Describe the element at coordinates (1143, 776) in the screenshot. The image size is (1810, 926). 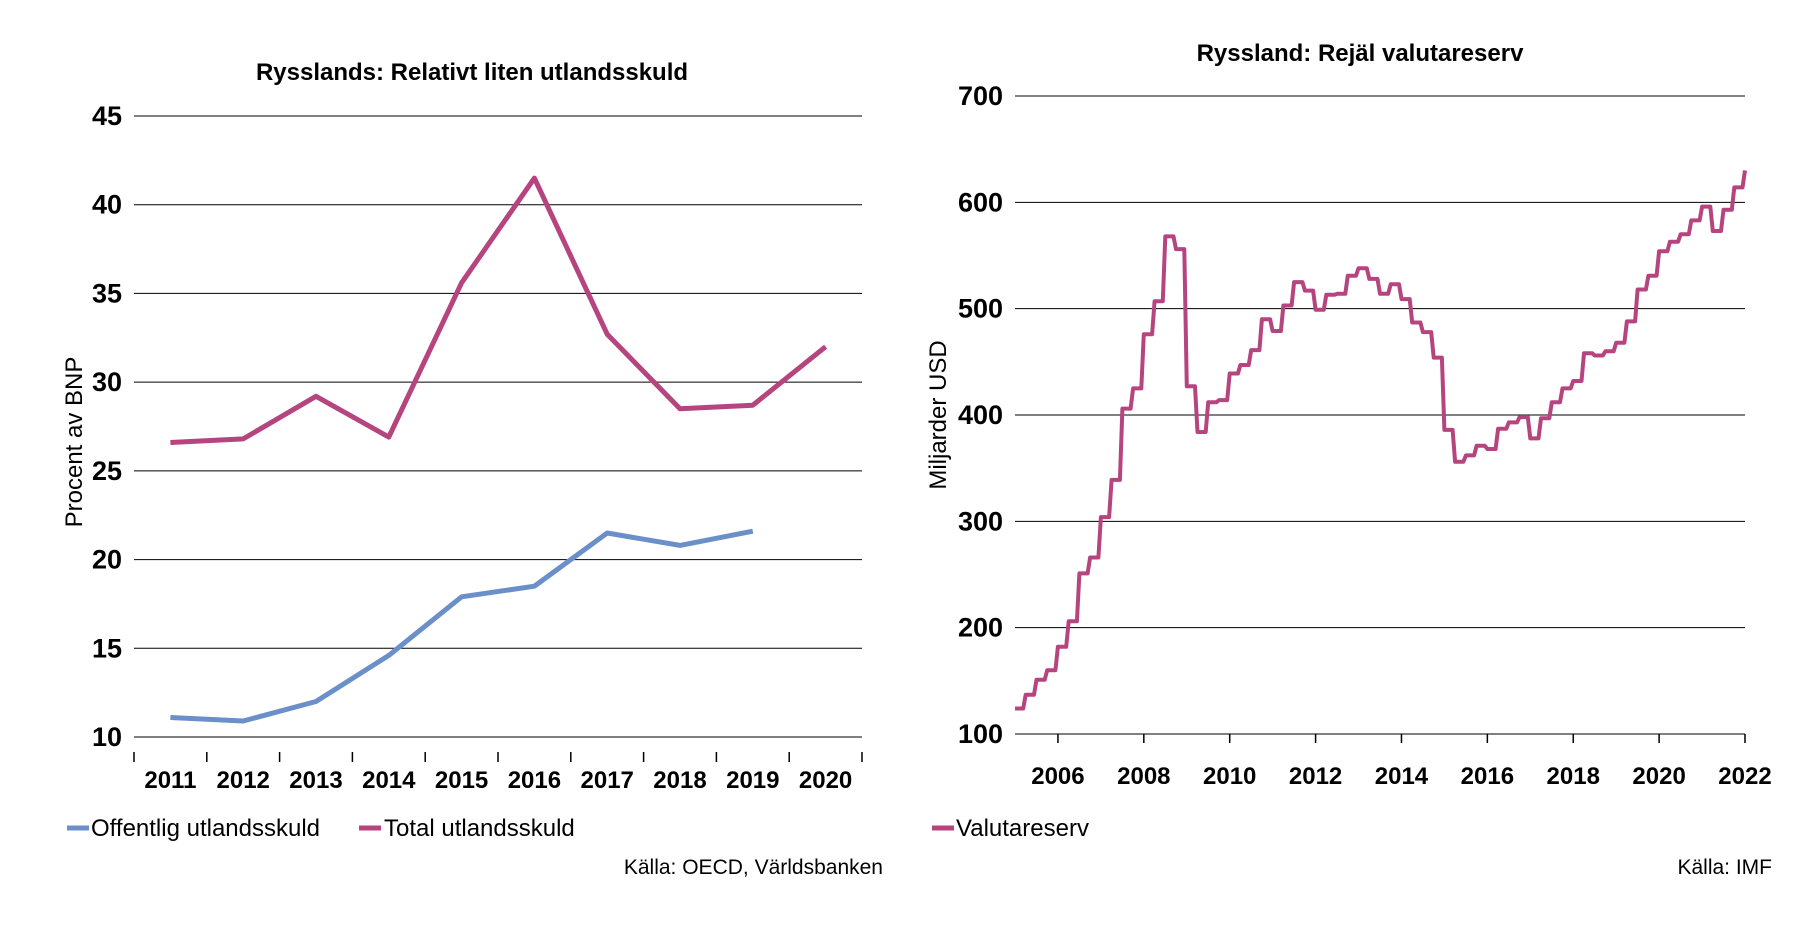
I see `x-tick-label: 2008` at that location.